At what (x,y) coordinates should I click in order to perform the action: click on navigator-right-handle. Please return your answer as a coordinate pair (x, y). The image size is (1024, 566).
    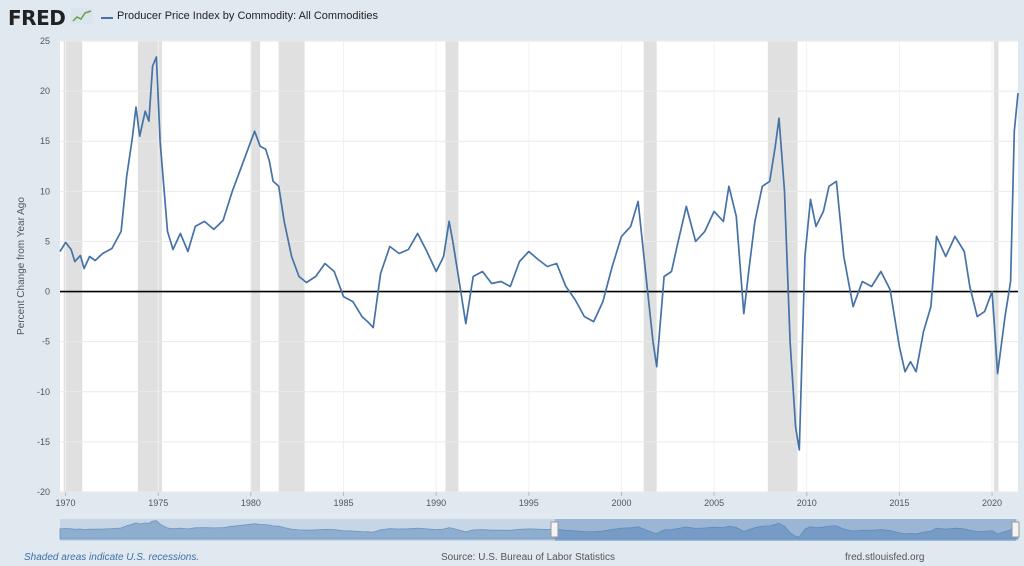
    Looking at the image, I should click on (1015, 529).